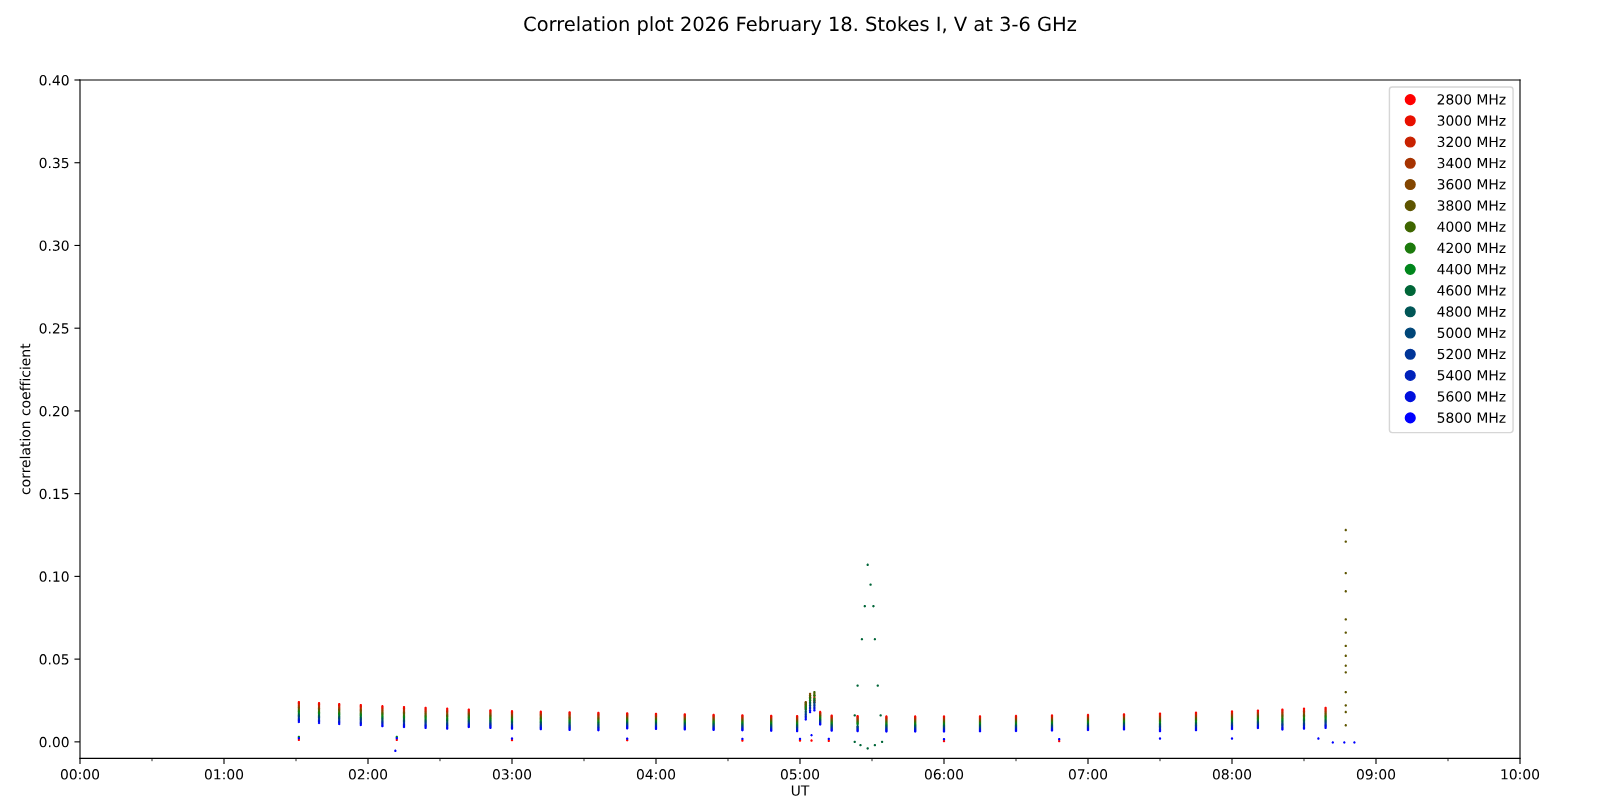 The height and width of the screenshot is (800, 1600). What do you see at coordinates (1471, 290) in the screenshot?
I see `legend-label: 4600 MHz` at bounding box center [1471, 290].